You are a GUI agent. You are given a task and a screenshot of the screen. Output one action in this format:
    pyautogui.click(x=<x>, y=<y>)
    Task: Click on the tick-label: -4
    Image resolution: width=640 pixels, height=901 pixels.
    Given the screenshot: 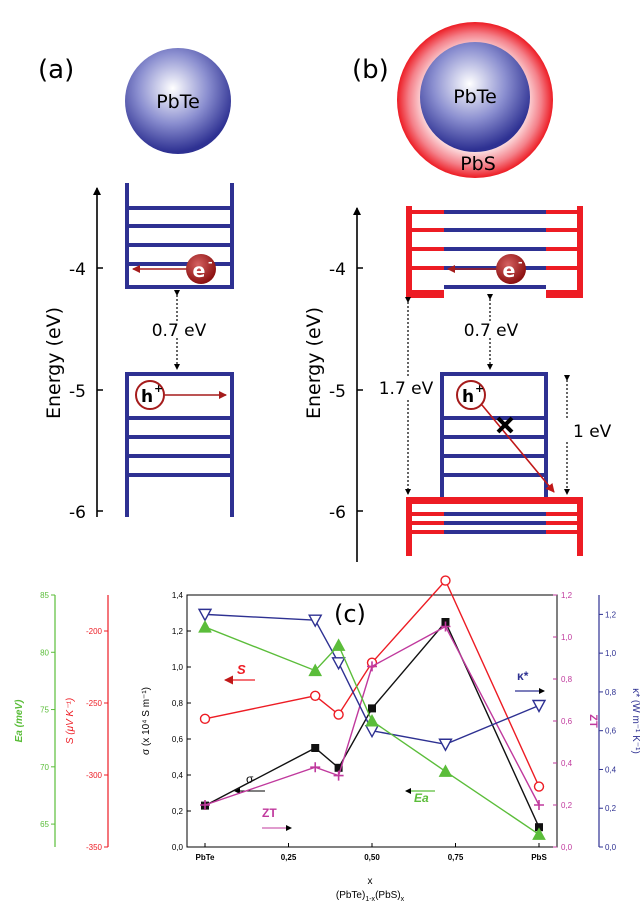 What is the action you would take?
    pyautogui.click(x=77, y=270)
    